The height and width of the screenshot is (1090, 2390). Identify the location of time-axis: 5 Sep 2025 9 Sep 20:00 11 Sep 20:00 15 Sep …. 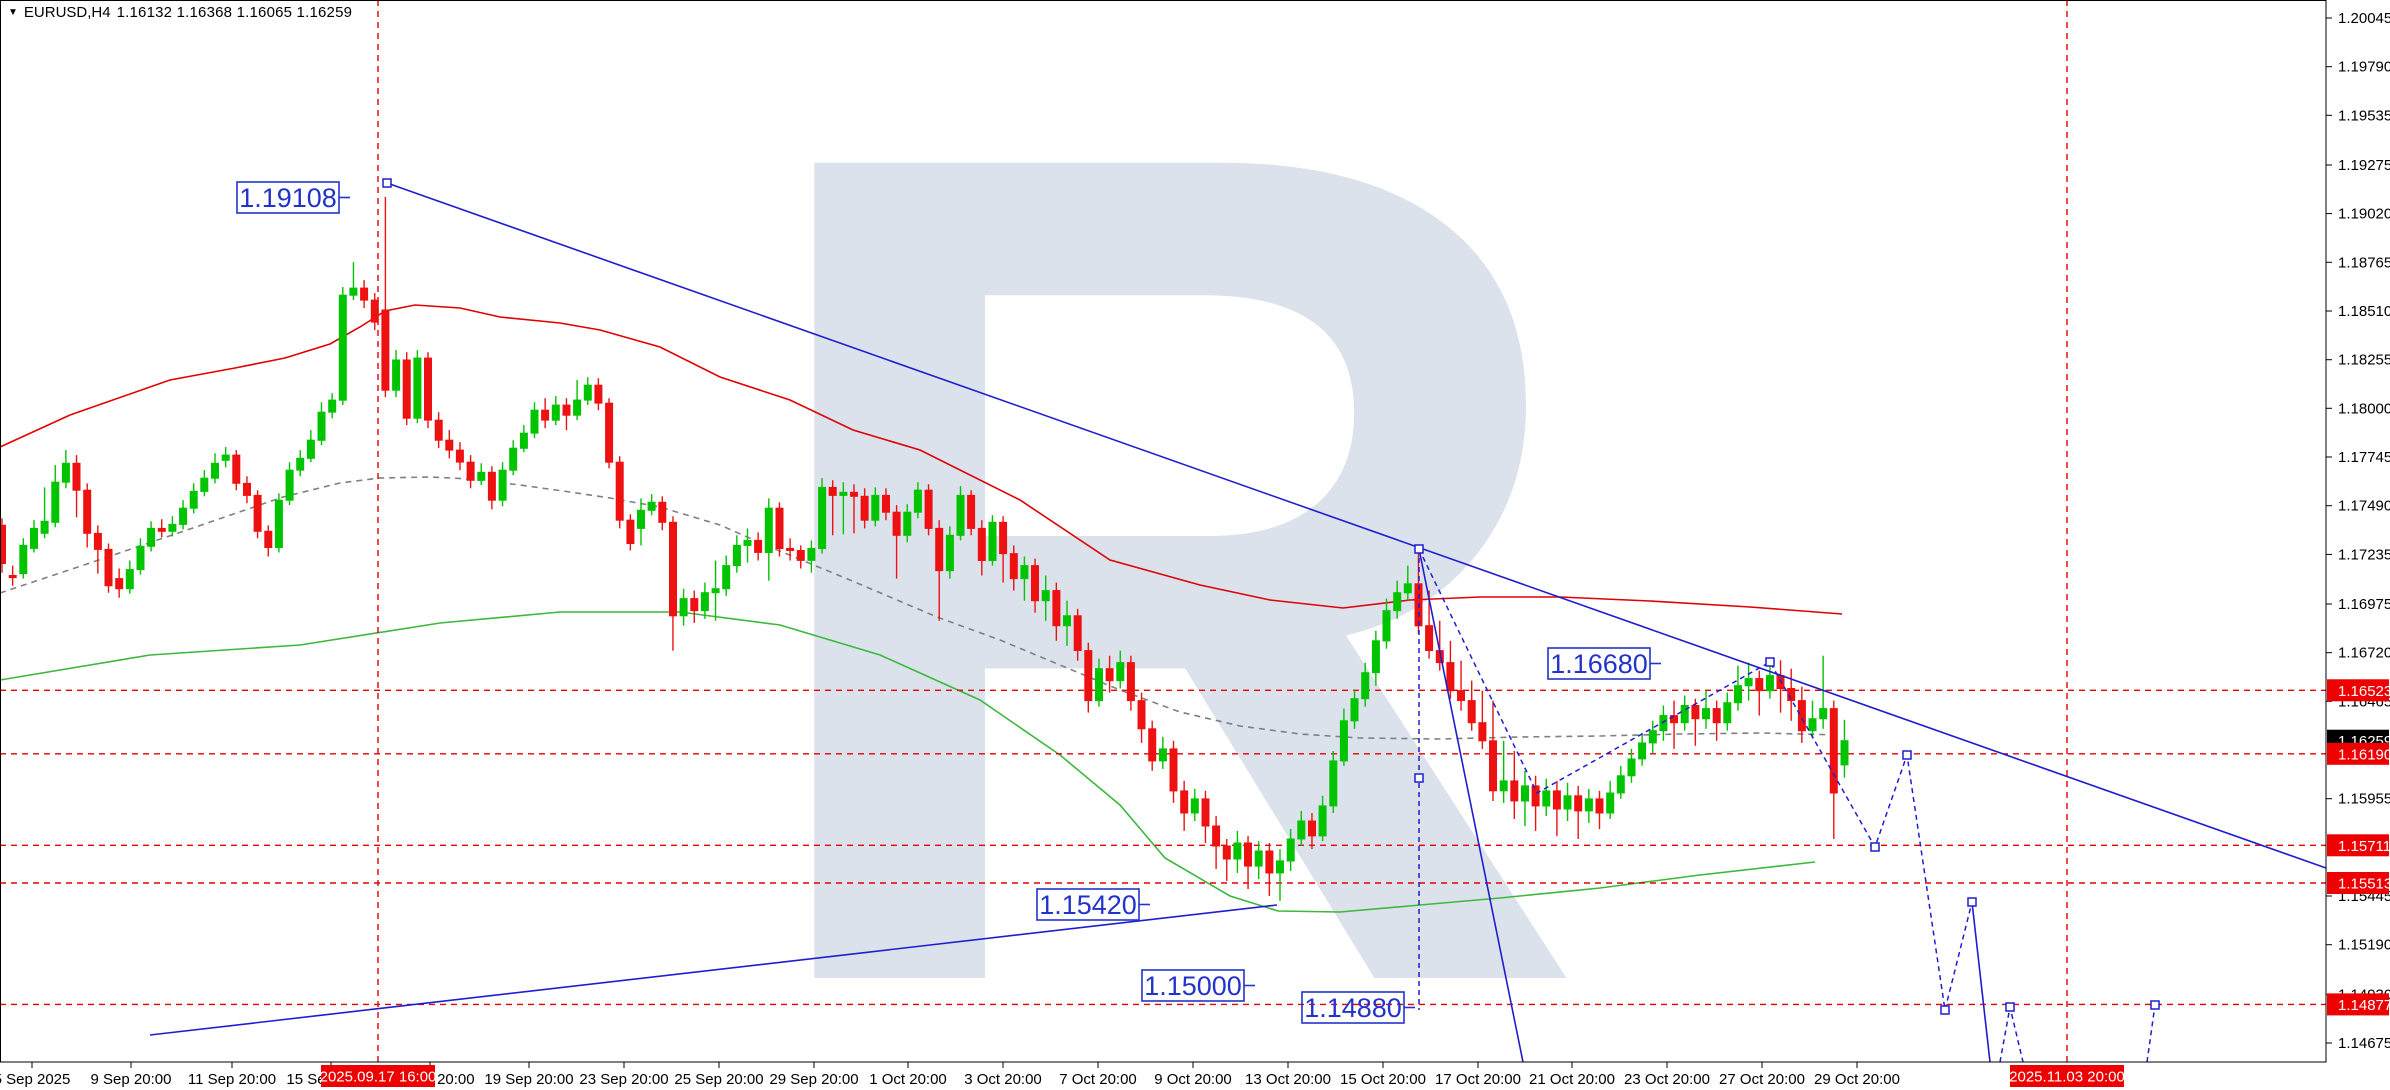
(1062, 1075).